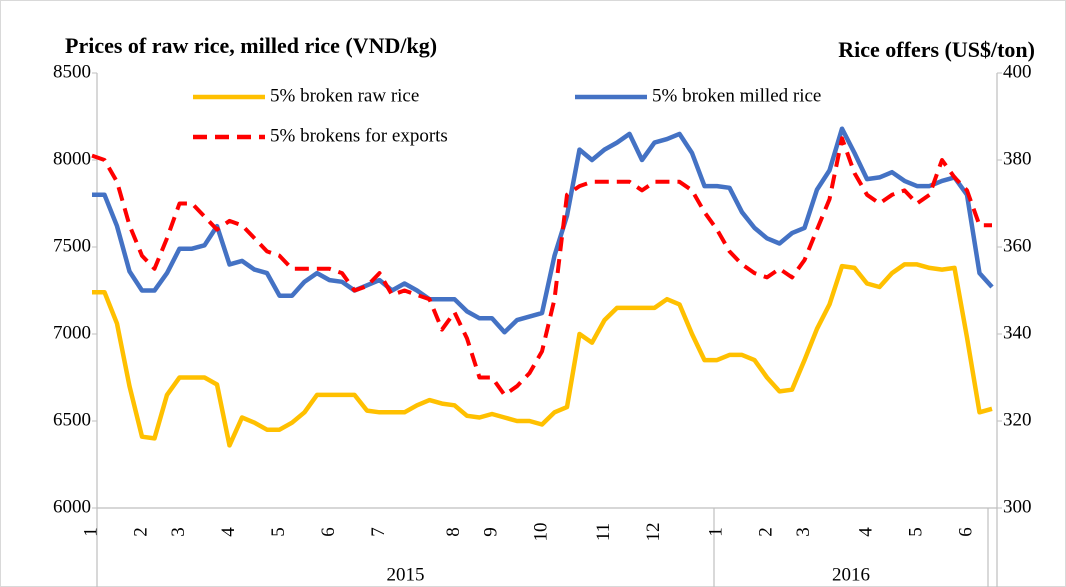  I want to click on legend-label: 5% broken milled rice, so click(736, 95).